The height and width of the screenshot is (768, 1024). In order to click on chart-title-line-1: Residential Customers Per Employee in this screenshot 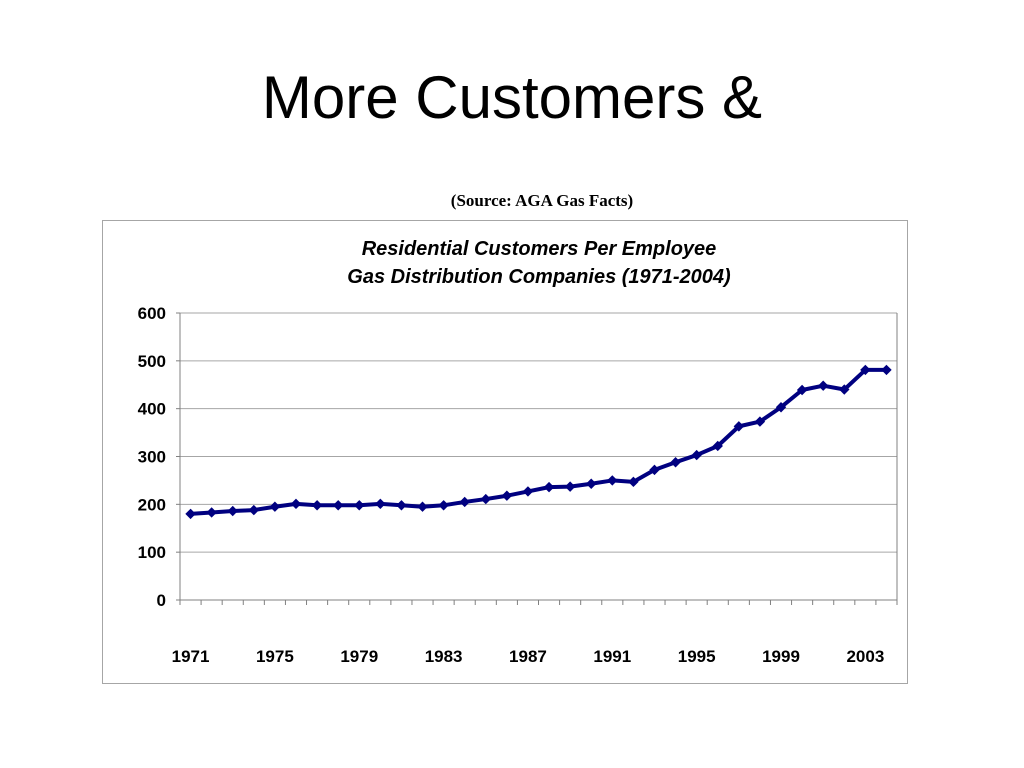, I will do `click(539, 249)`.